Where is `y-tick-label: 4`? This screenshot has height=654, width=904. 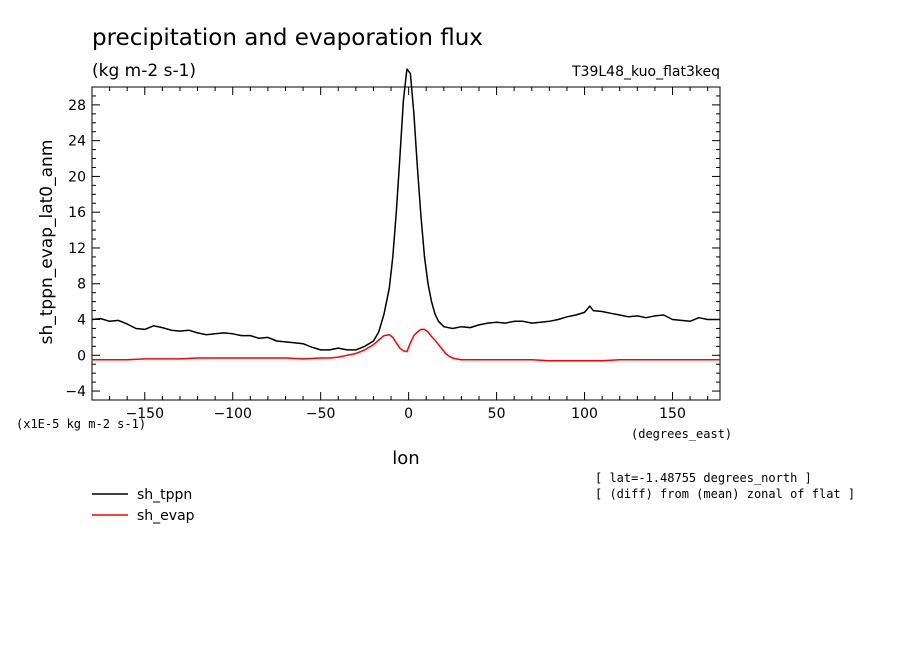 y-tick-label: 4 is located at coordinates (81, 321).